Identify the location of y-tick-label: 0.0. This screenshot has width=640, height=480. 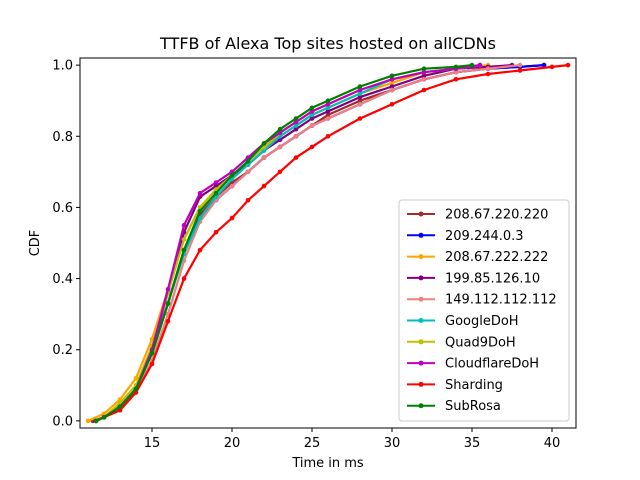
(62, 421).